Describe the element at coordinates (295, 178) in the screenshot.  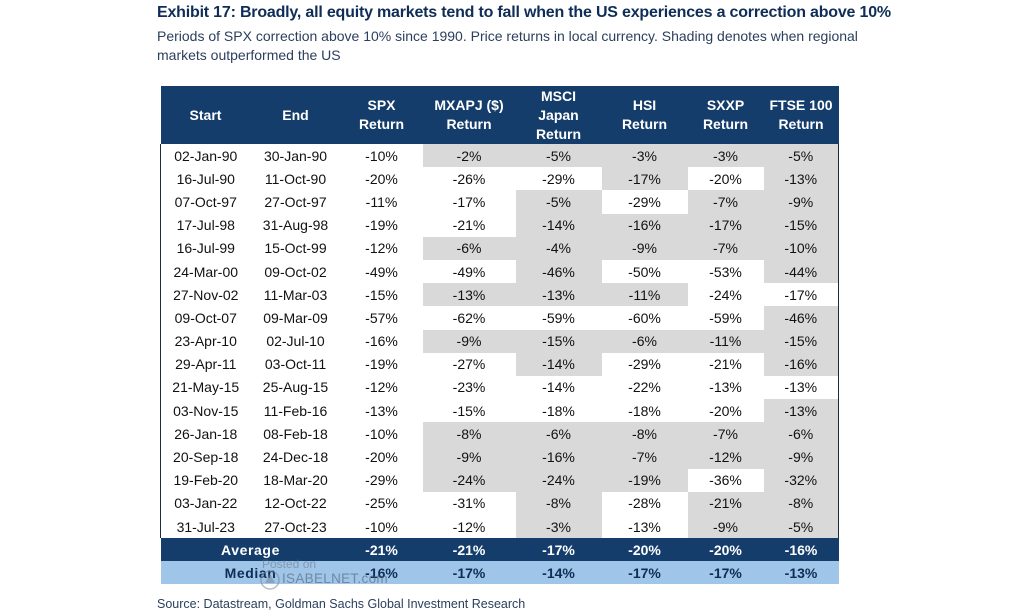
I see `table-cell: 11-Oct-90` at that location.